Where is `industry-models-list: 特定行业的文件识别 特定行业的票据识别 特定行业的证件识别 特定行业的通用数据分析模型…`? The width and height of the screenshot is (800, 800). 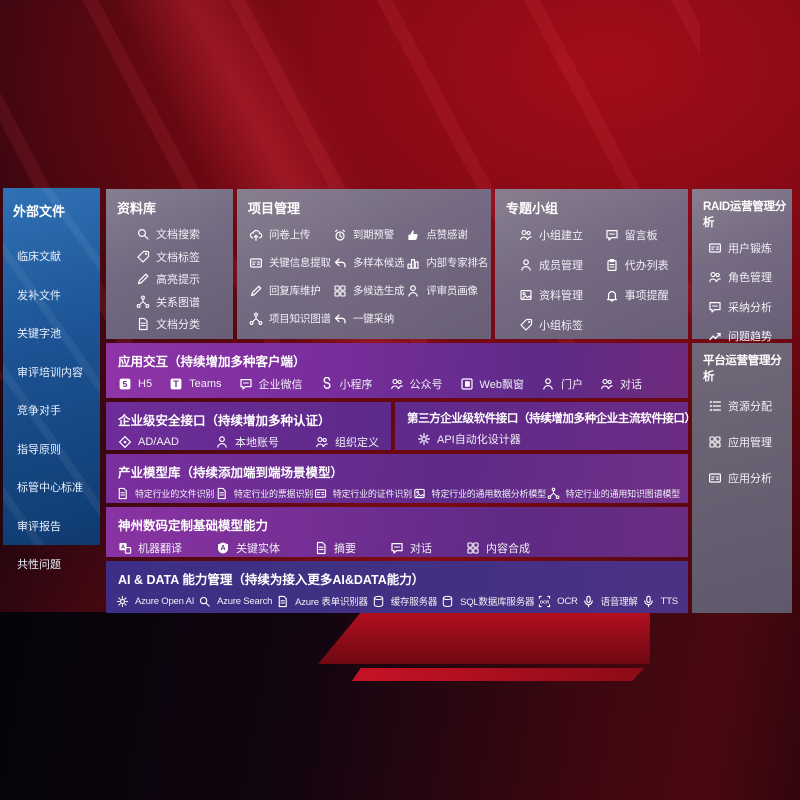
industry-models-list: 特定行业的文件识别 特定行业的票据识别 特定行业的证件识别 特定行业的通用数据分析模型… is located at coordinates (397, 490).